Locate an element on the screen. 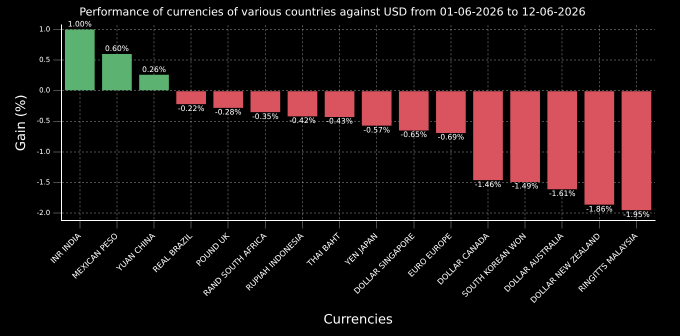 The height and width of the screenshot is (336, 680). y-axis-title: Gain (%) is located at coordinates (22, 123).